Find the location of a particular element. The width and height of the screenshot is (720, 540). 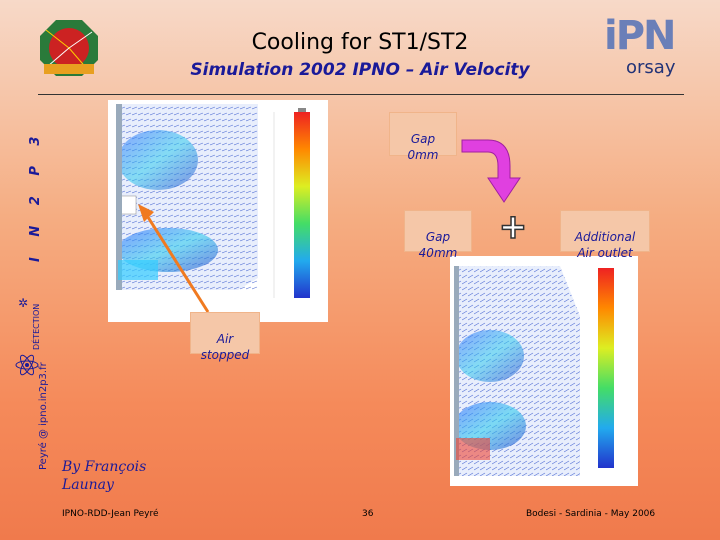

simulation-image-gap0 is located at coordinates (218, 211).